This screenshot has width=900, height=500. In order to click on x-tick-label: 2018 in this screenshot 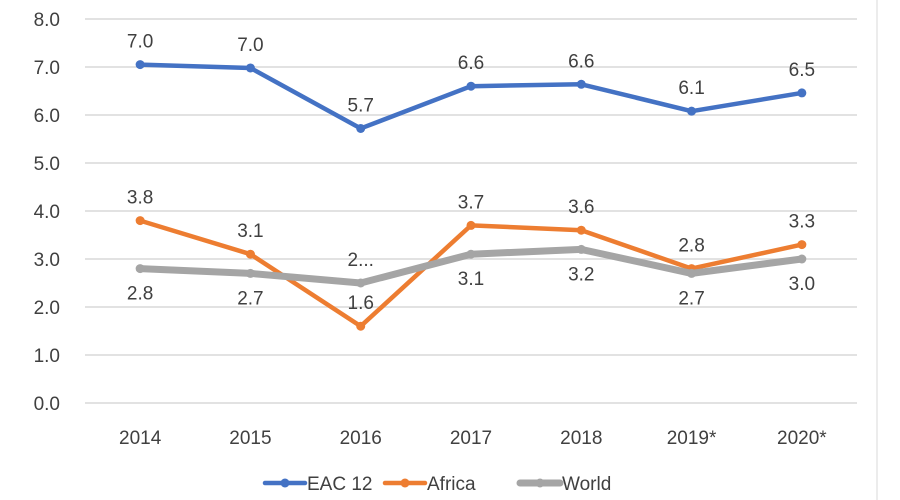, I will do `click(581, 438)`.